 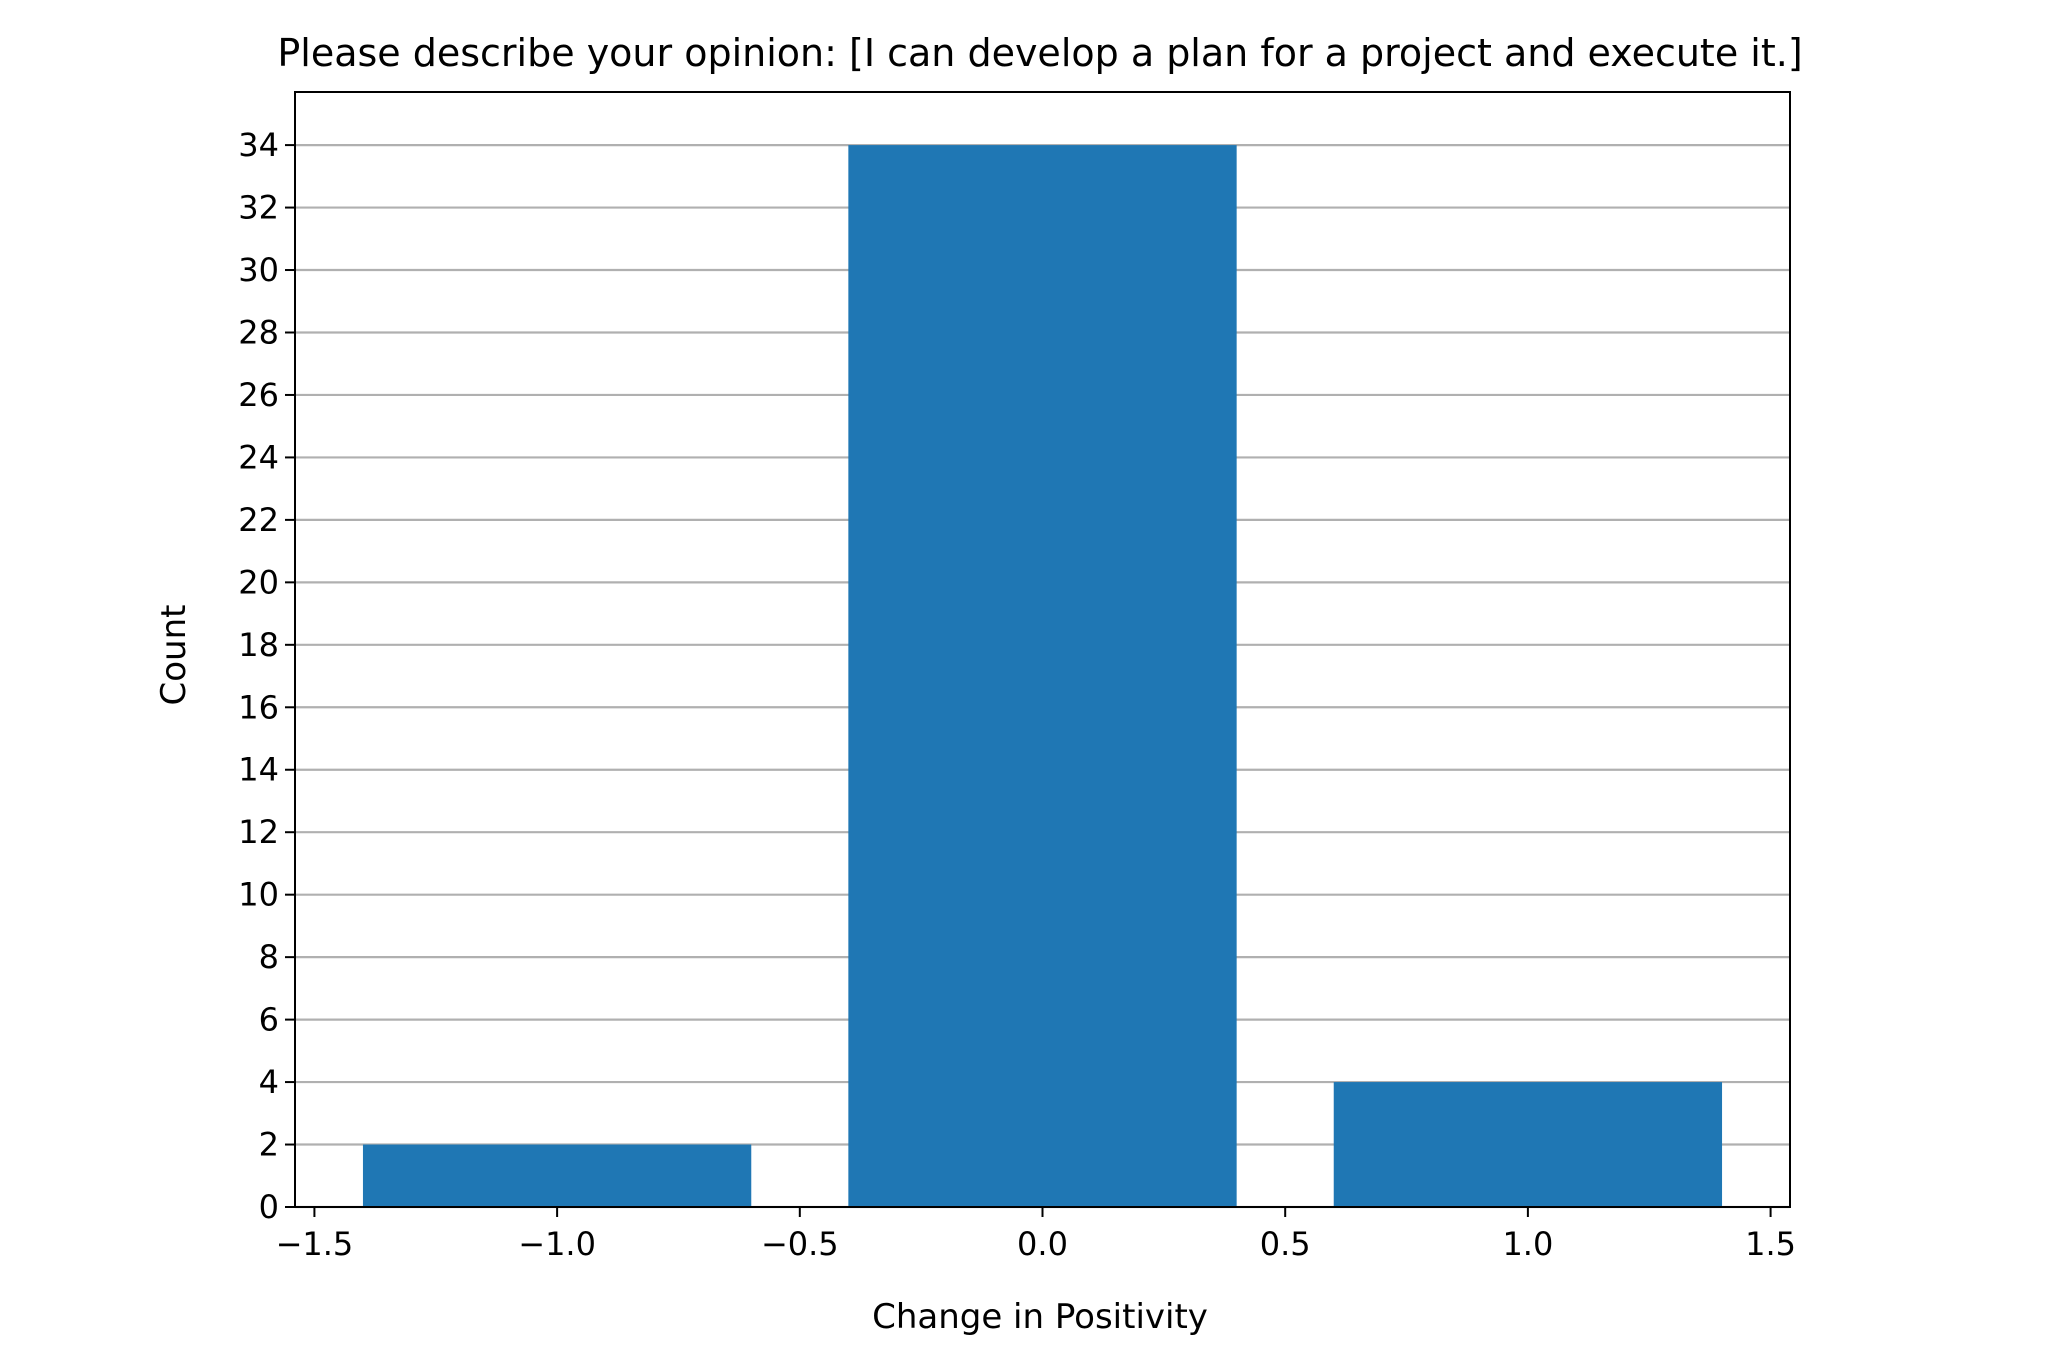 I want to click on y-tick-label: 34, so click(x=258, y=145).